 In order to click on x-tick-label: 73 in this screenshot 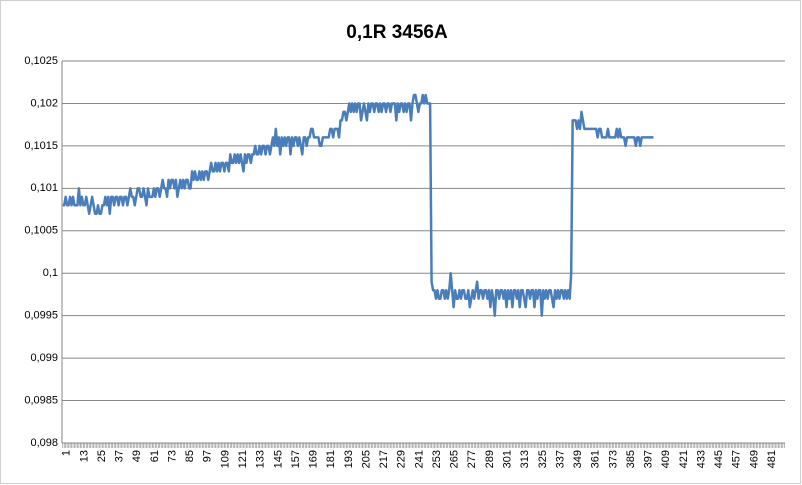, I will do `click(172, 456)`.